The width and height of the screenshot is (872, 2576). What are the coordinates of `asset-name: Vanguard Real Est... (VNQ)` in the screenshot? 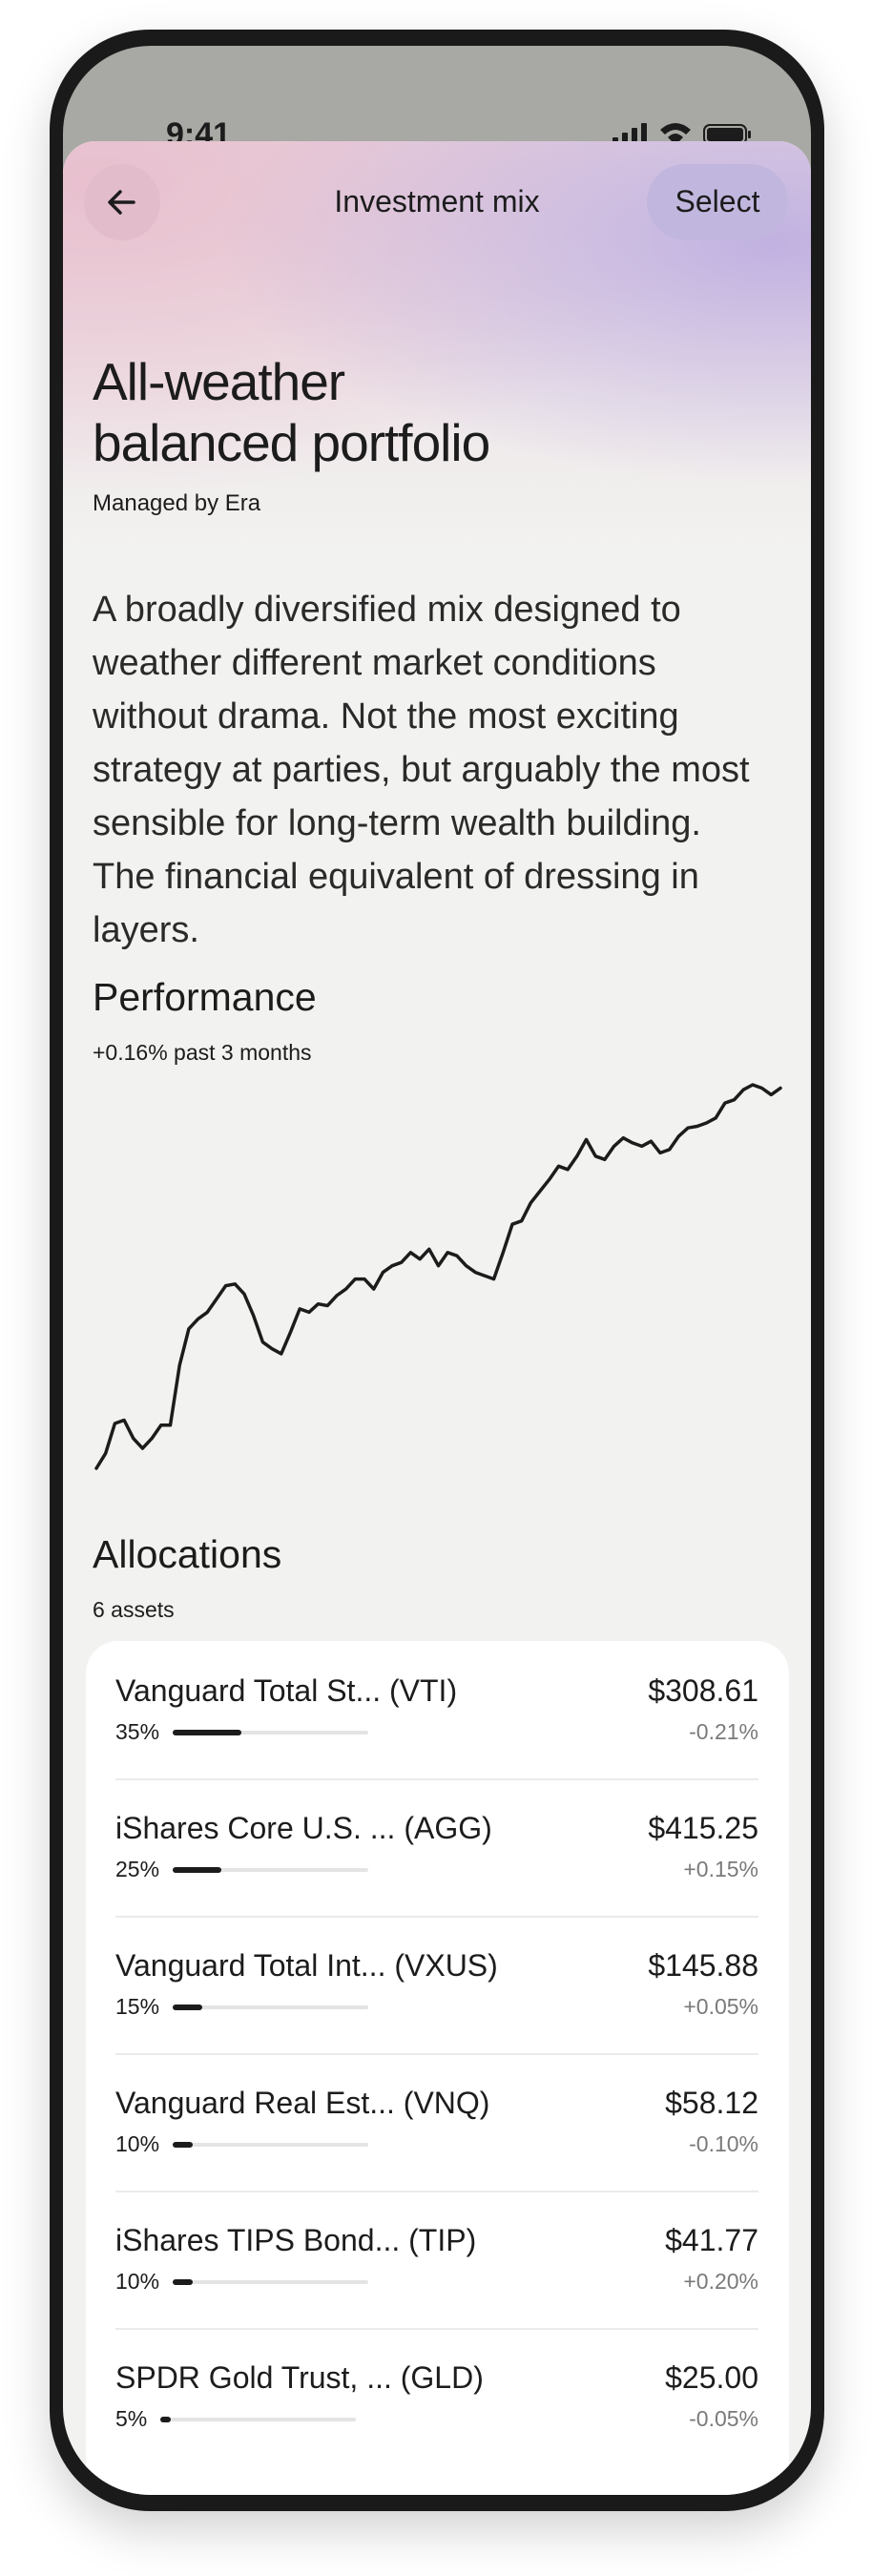 It's located at (302, 2103).